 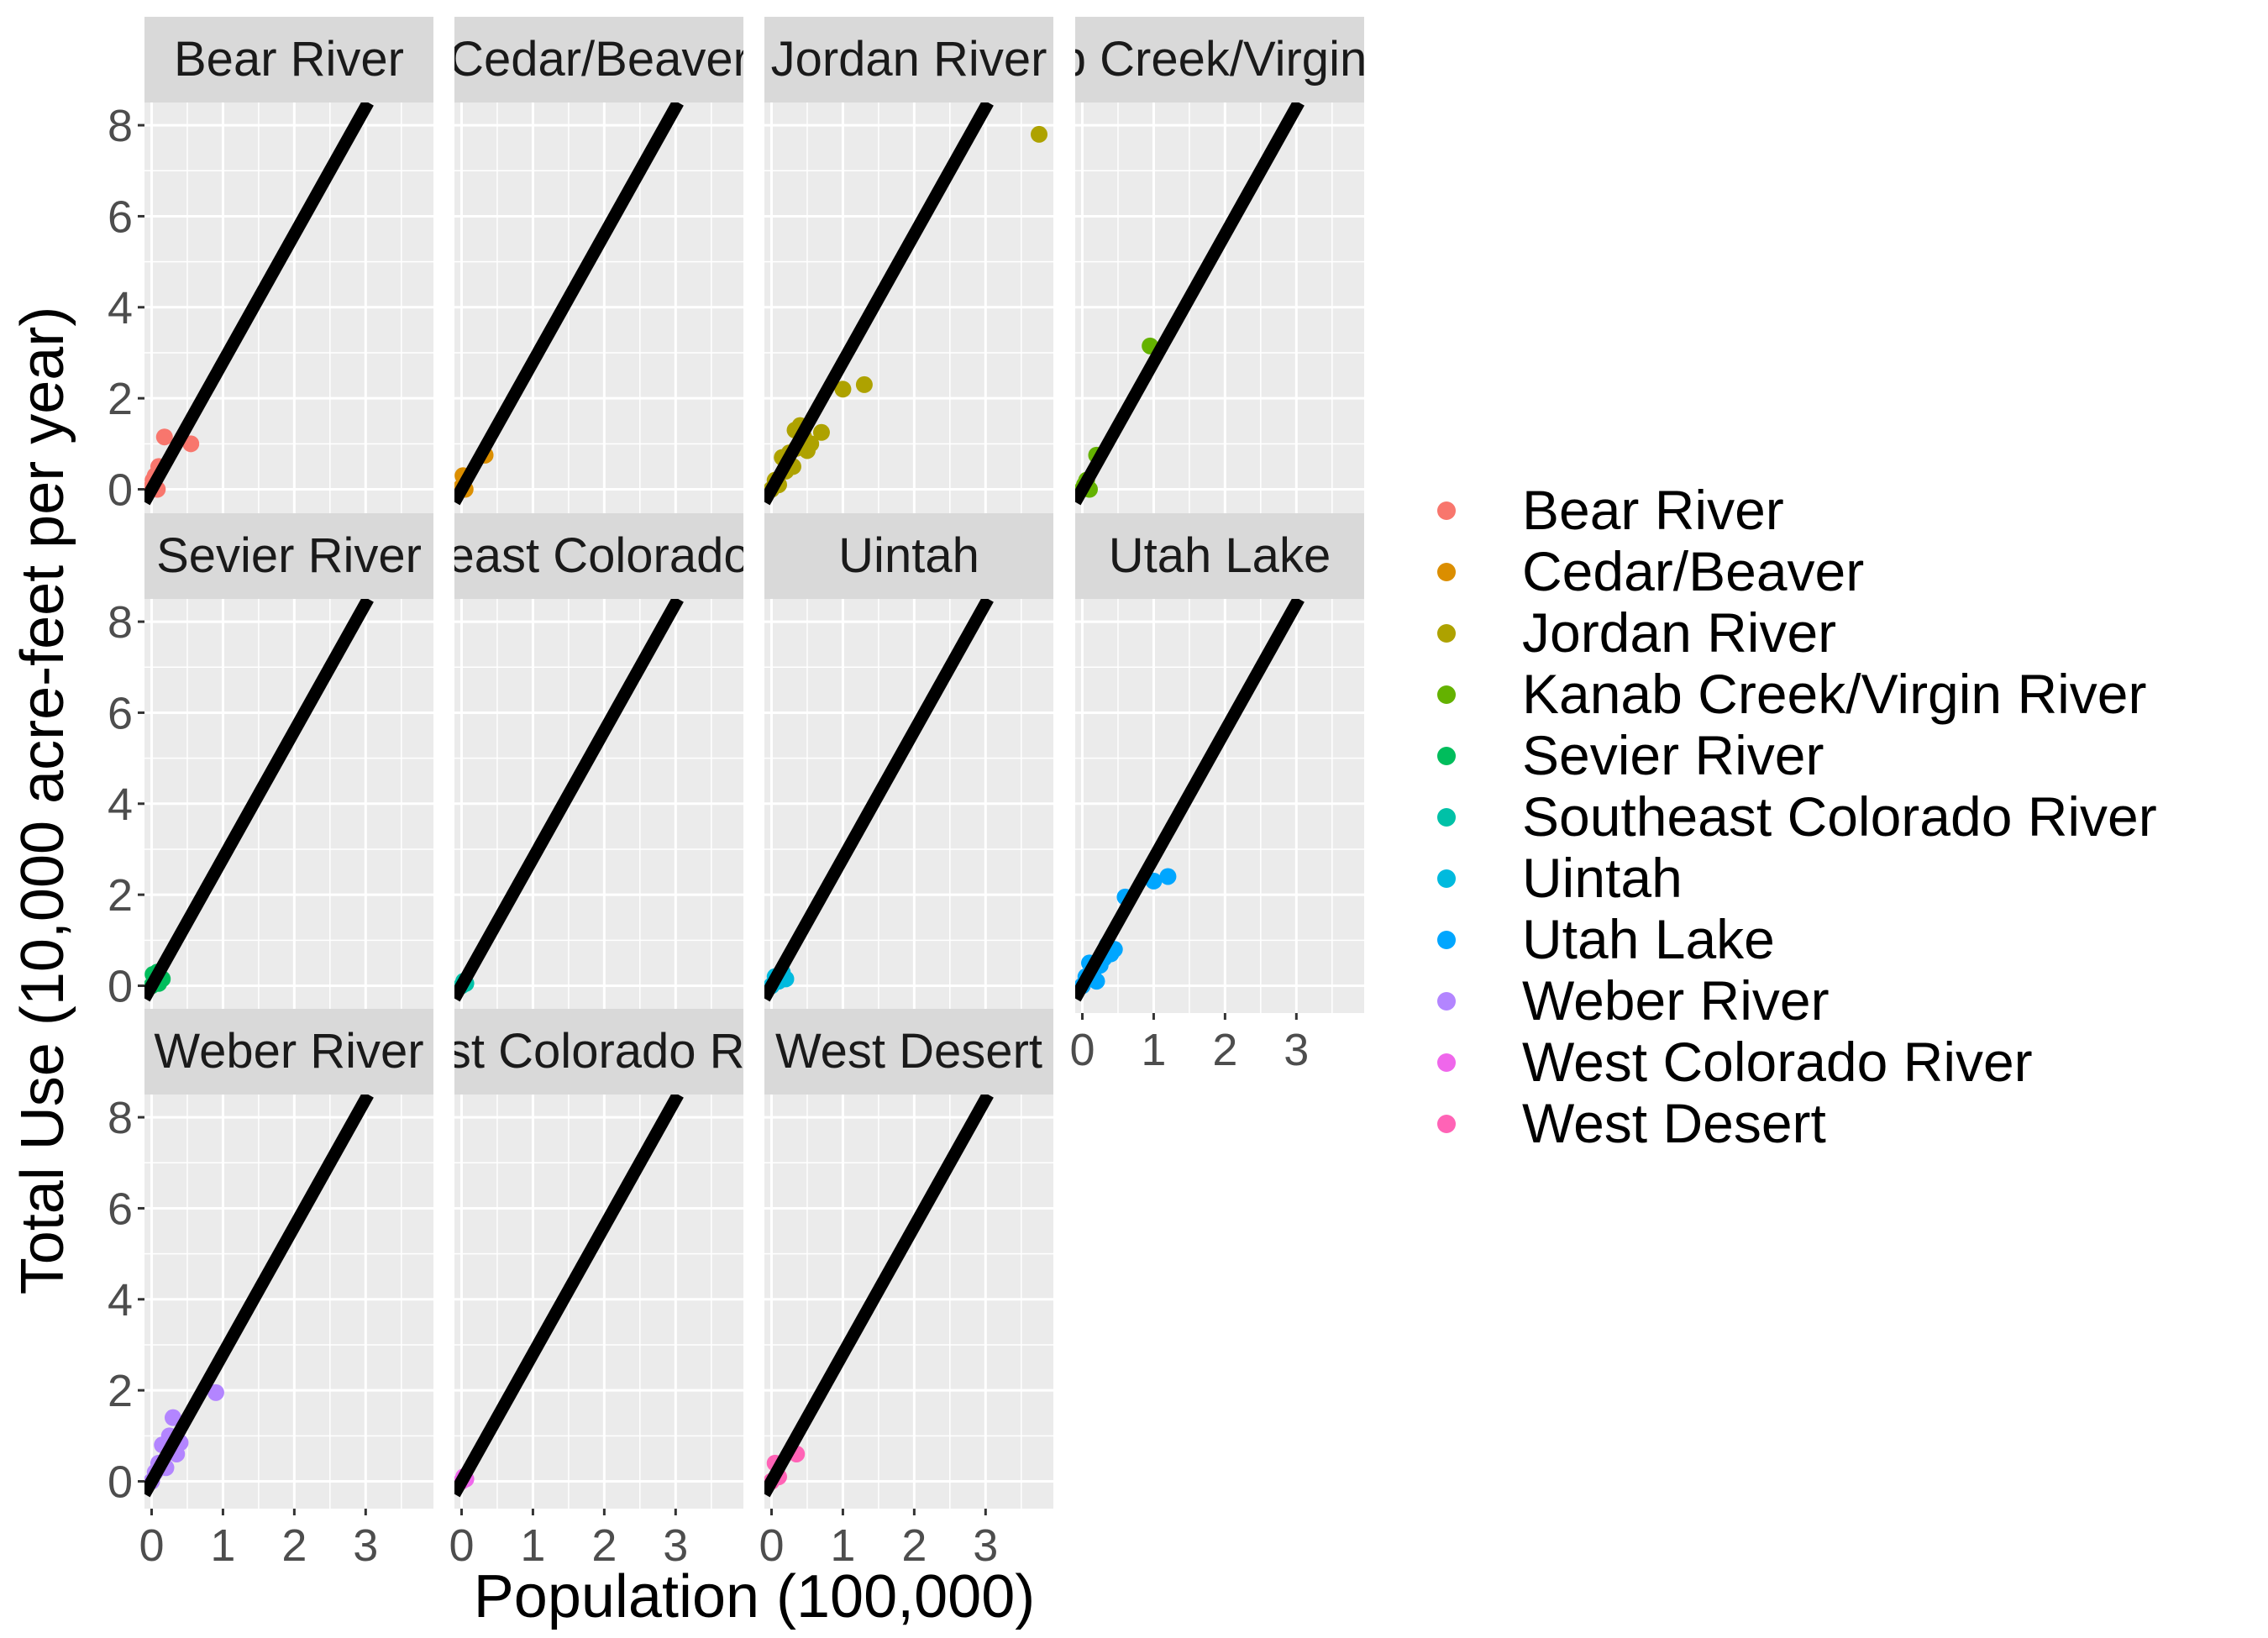 I want to click on legend-item-cedar-beaver: Cedar/Beaver, so click(x=1650, y=571).